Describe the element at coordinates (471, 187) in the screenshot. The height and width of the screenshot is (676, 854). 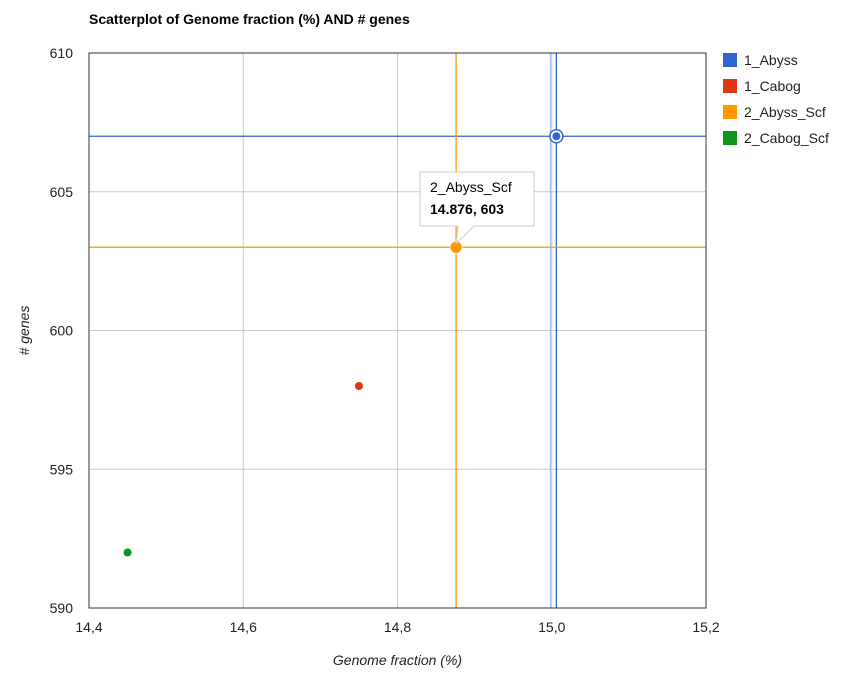
I see `tooltip-series-name: 2_Abyss_Scf` at that location.